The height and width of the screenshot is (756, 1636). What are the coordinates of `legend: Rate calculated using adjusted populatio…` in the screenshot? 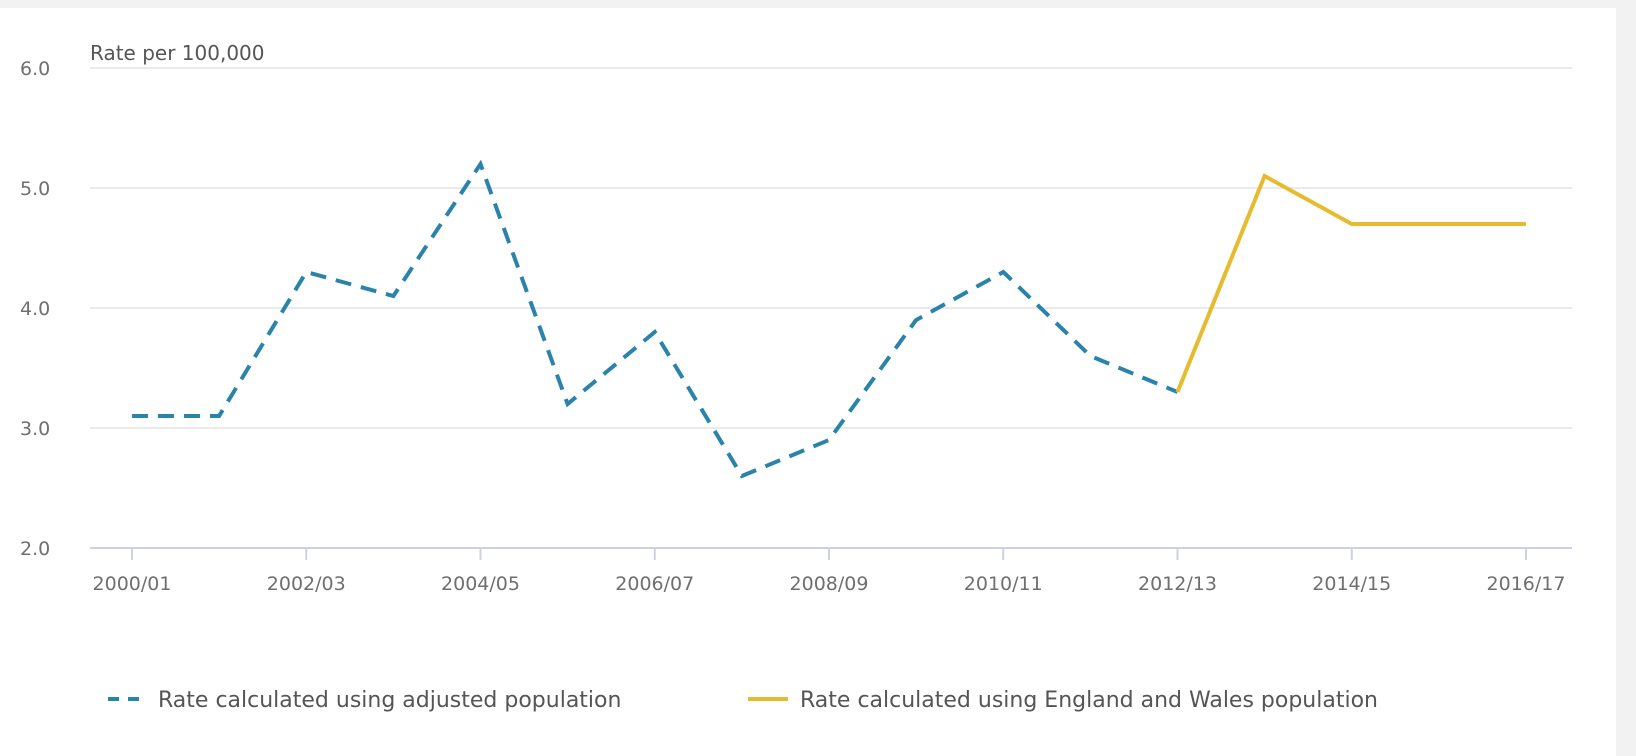 It's located at (743, 700).